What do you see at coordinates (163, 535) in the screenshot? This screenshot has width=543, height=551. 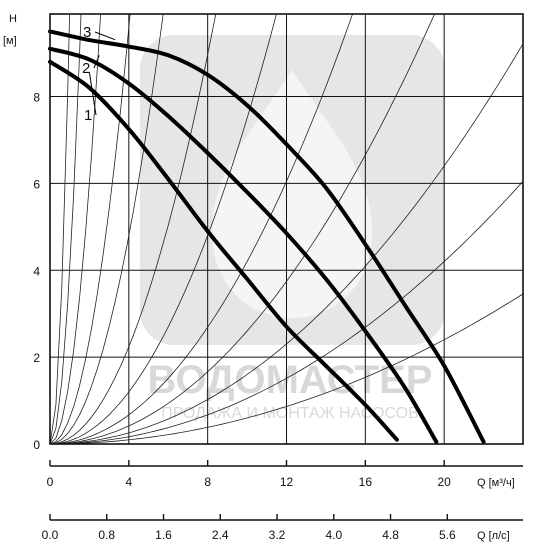 I see `x2-tick-label: 1.6` at bounding box center [163, 535].